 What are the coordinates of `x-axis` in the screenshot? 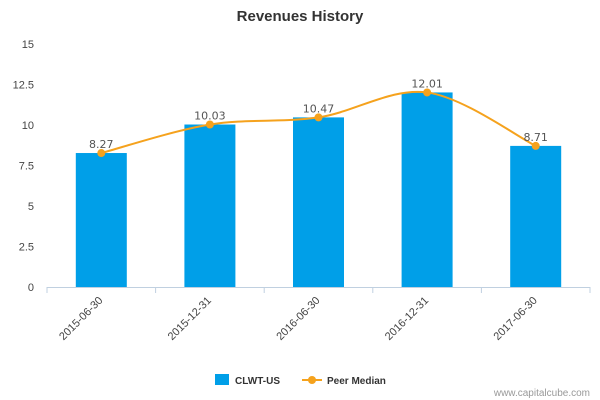 It's located at (318, 290).